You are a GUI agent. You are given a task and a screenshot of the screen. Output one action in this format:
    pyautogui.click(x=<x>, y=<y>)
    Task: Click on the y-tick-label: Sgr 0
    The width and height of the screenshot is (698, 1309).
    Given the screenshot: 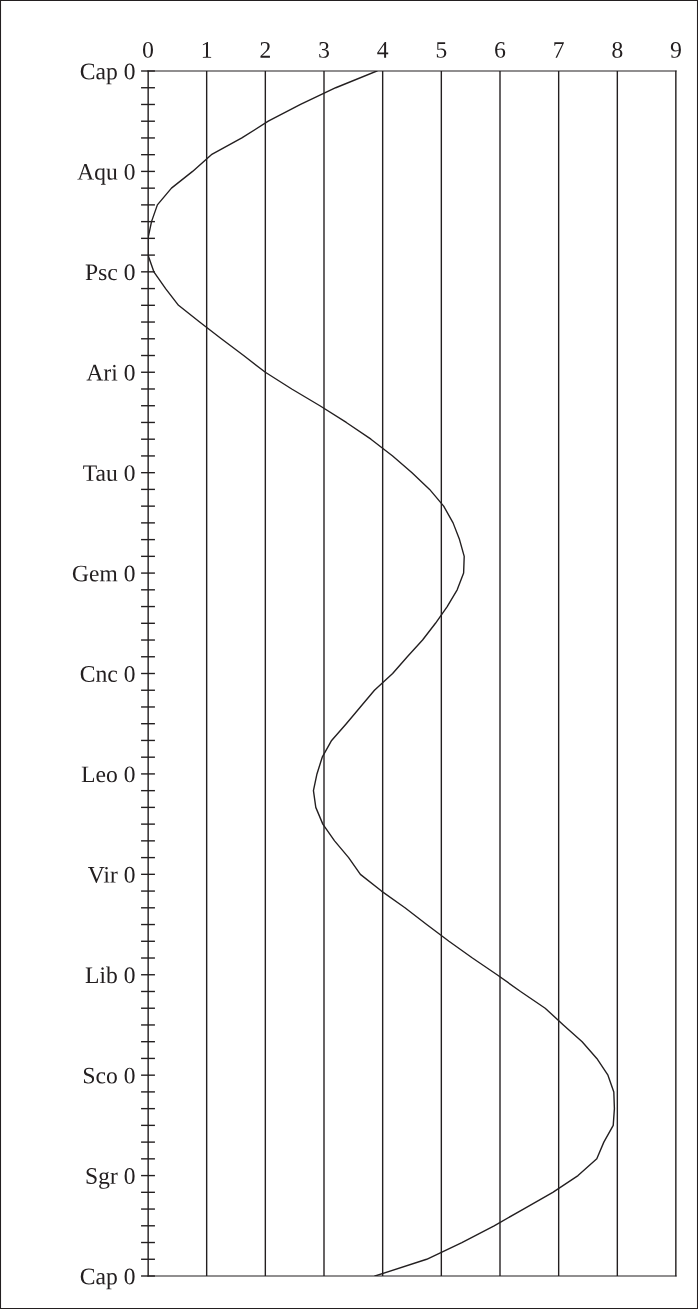 What is the action you would take?
    pyautogui.click(x=110, y=1178)
    